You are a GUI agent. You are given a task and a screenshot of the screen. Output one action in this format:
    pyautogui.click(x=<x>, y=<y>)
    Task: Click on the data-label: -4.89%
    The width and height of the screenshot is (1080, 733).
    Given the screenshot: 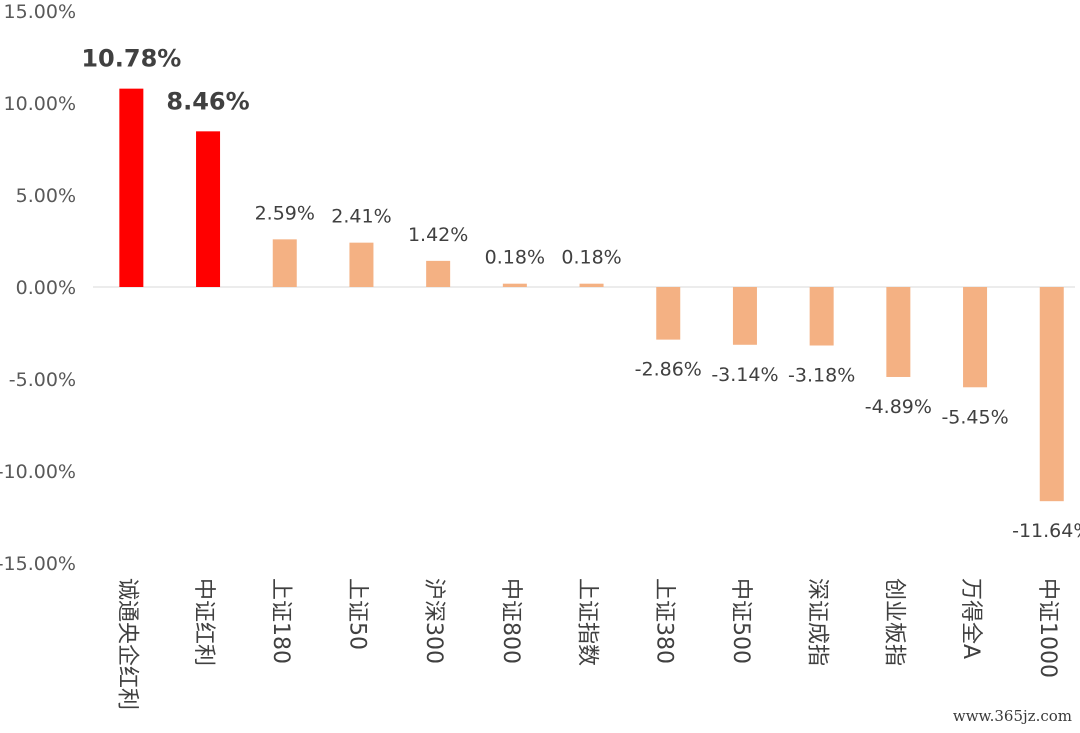 What is the action you would take?
    pyautogui.click(x=898, y=407)
    